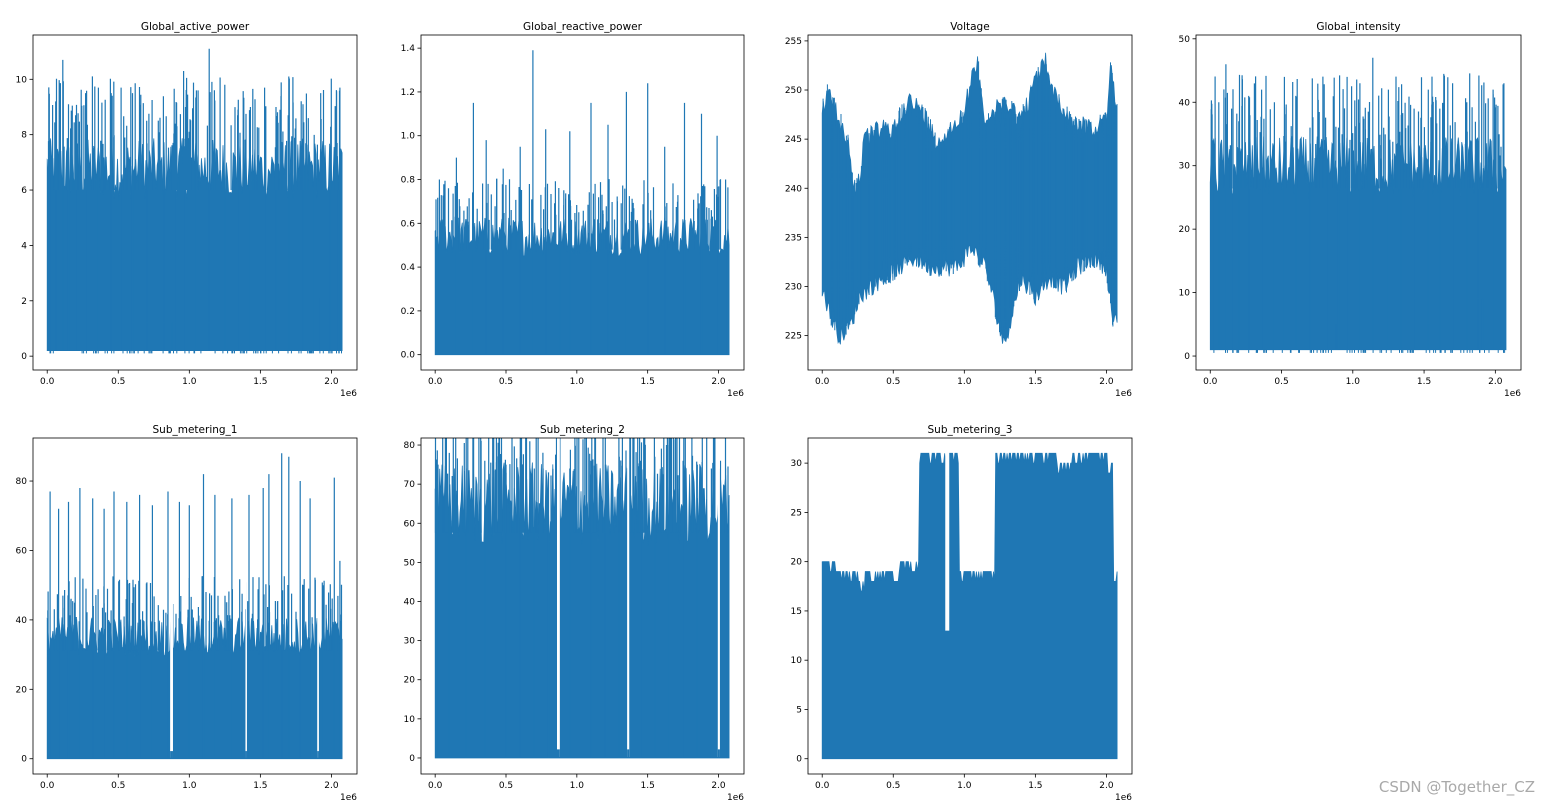  What do you see at coordinates (1456, 787) in the screenshot?
I see `watermark: CSDN @Together_CZ` at bounding box center [1456, 787].